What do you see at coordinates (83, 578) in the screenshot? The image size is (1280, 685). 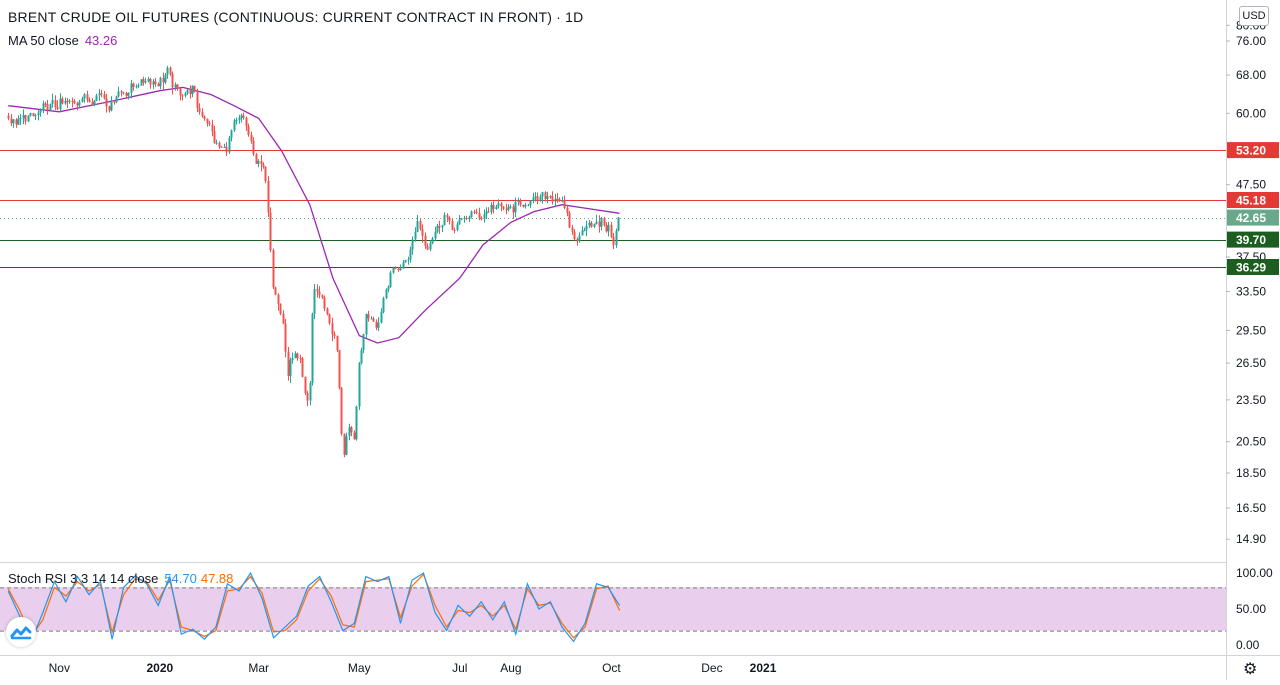 I see `stoch-rsi-label: Stoch RSI 3 3 14 14 close` at bounding box center [83, 578].